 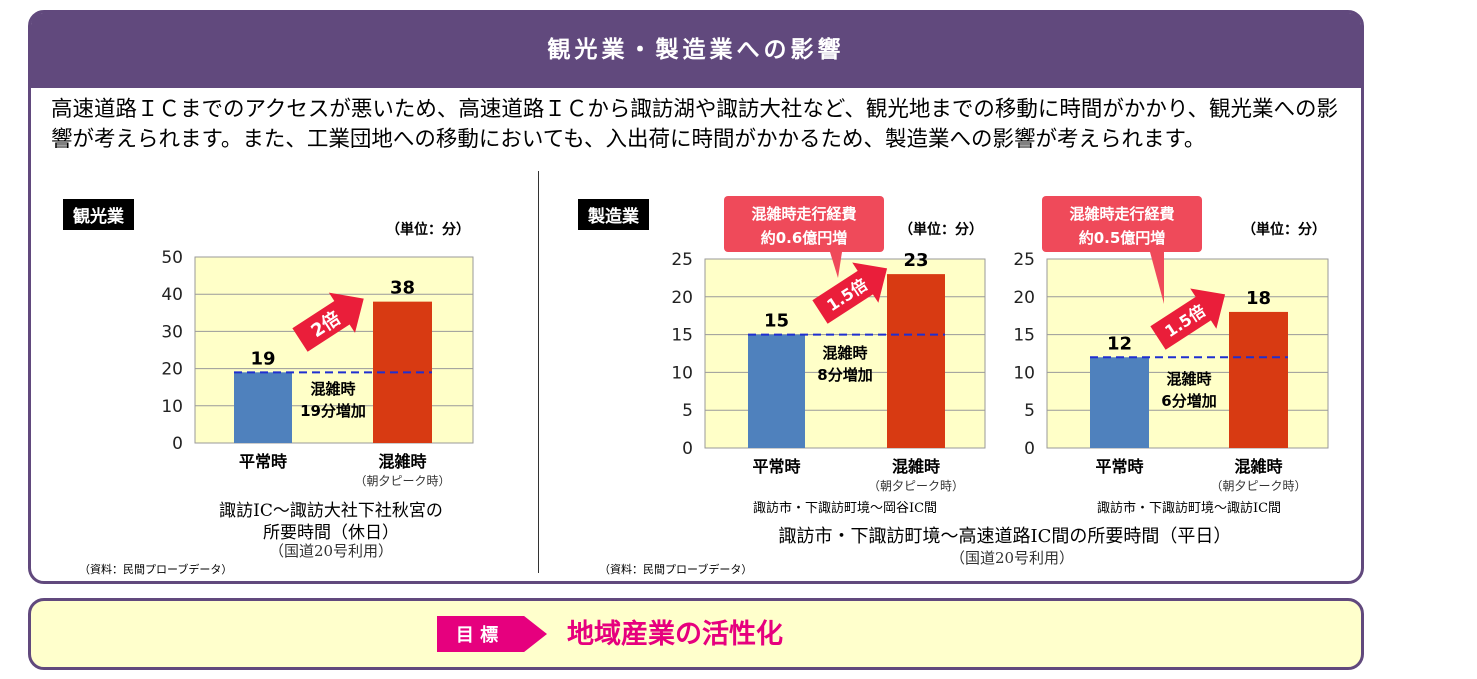 What do you see at coordinates (776, 321) in the screenshot?
I see `chart2-value-normal: 15` at bounding box center [776, 321].